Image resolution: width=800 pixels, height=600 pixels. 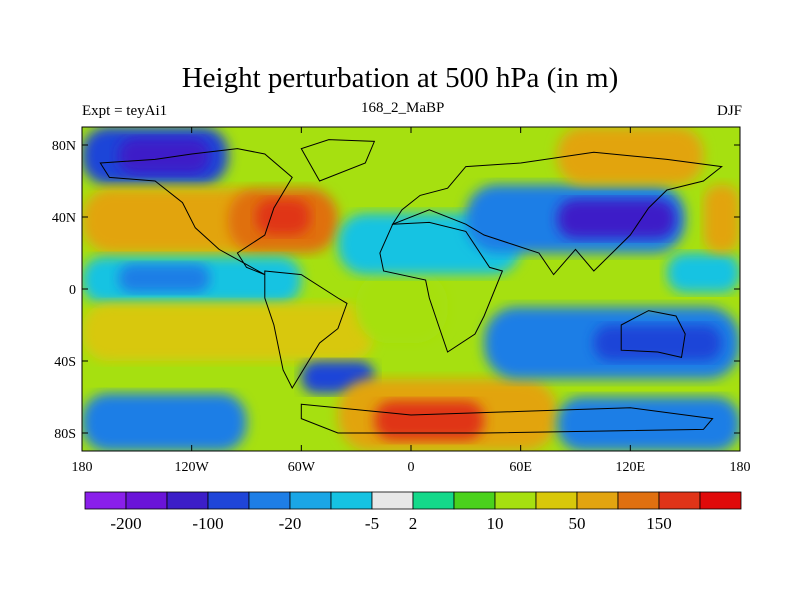 What do you see at coordinates (125, 111) in the screenshot?
I see `left-subtitle: Expt = teyAi1` at bounding box center [125, 111].